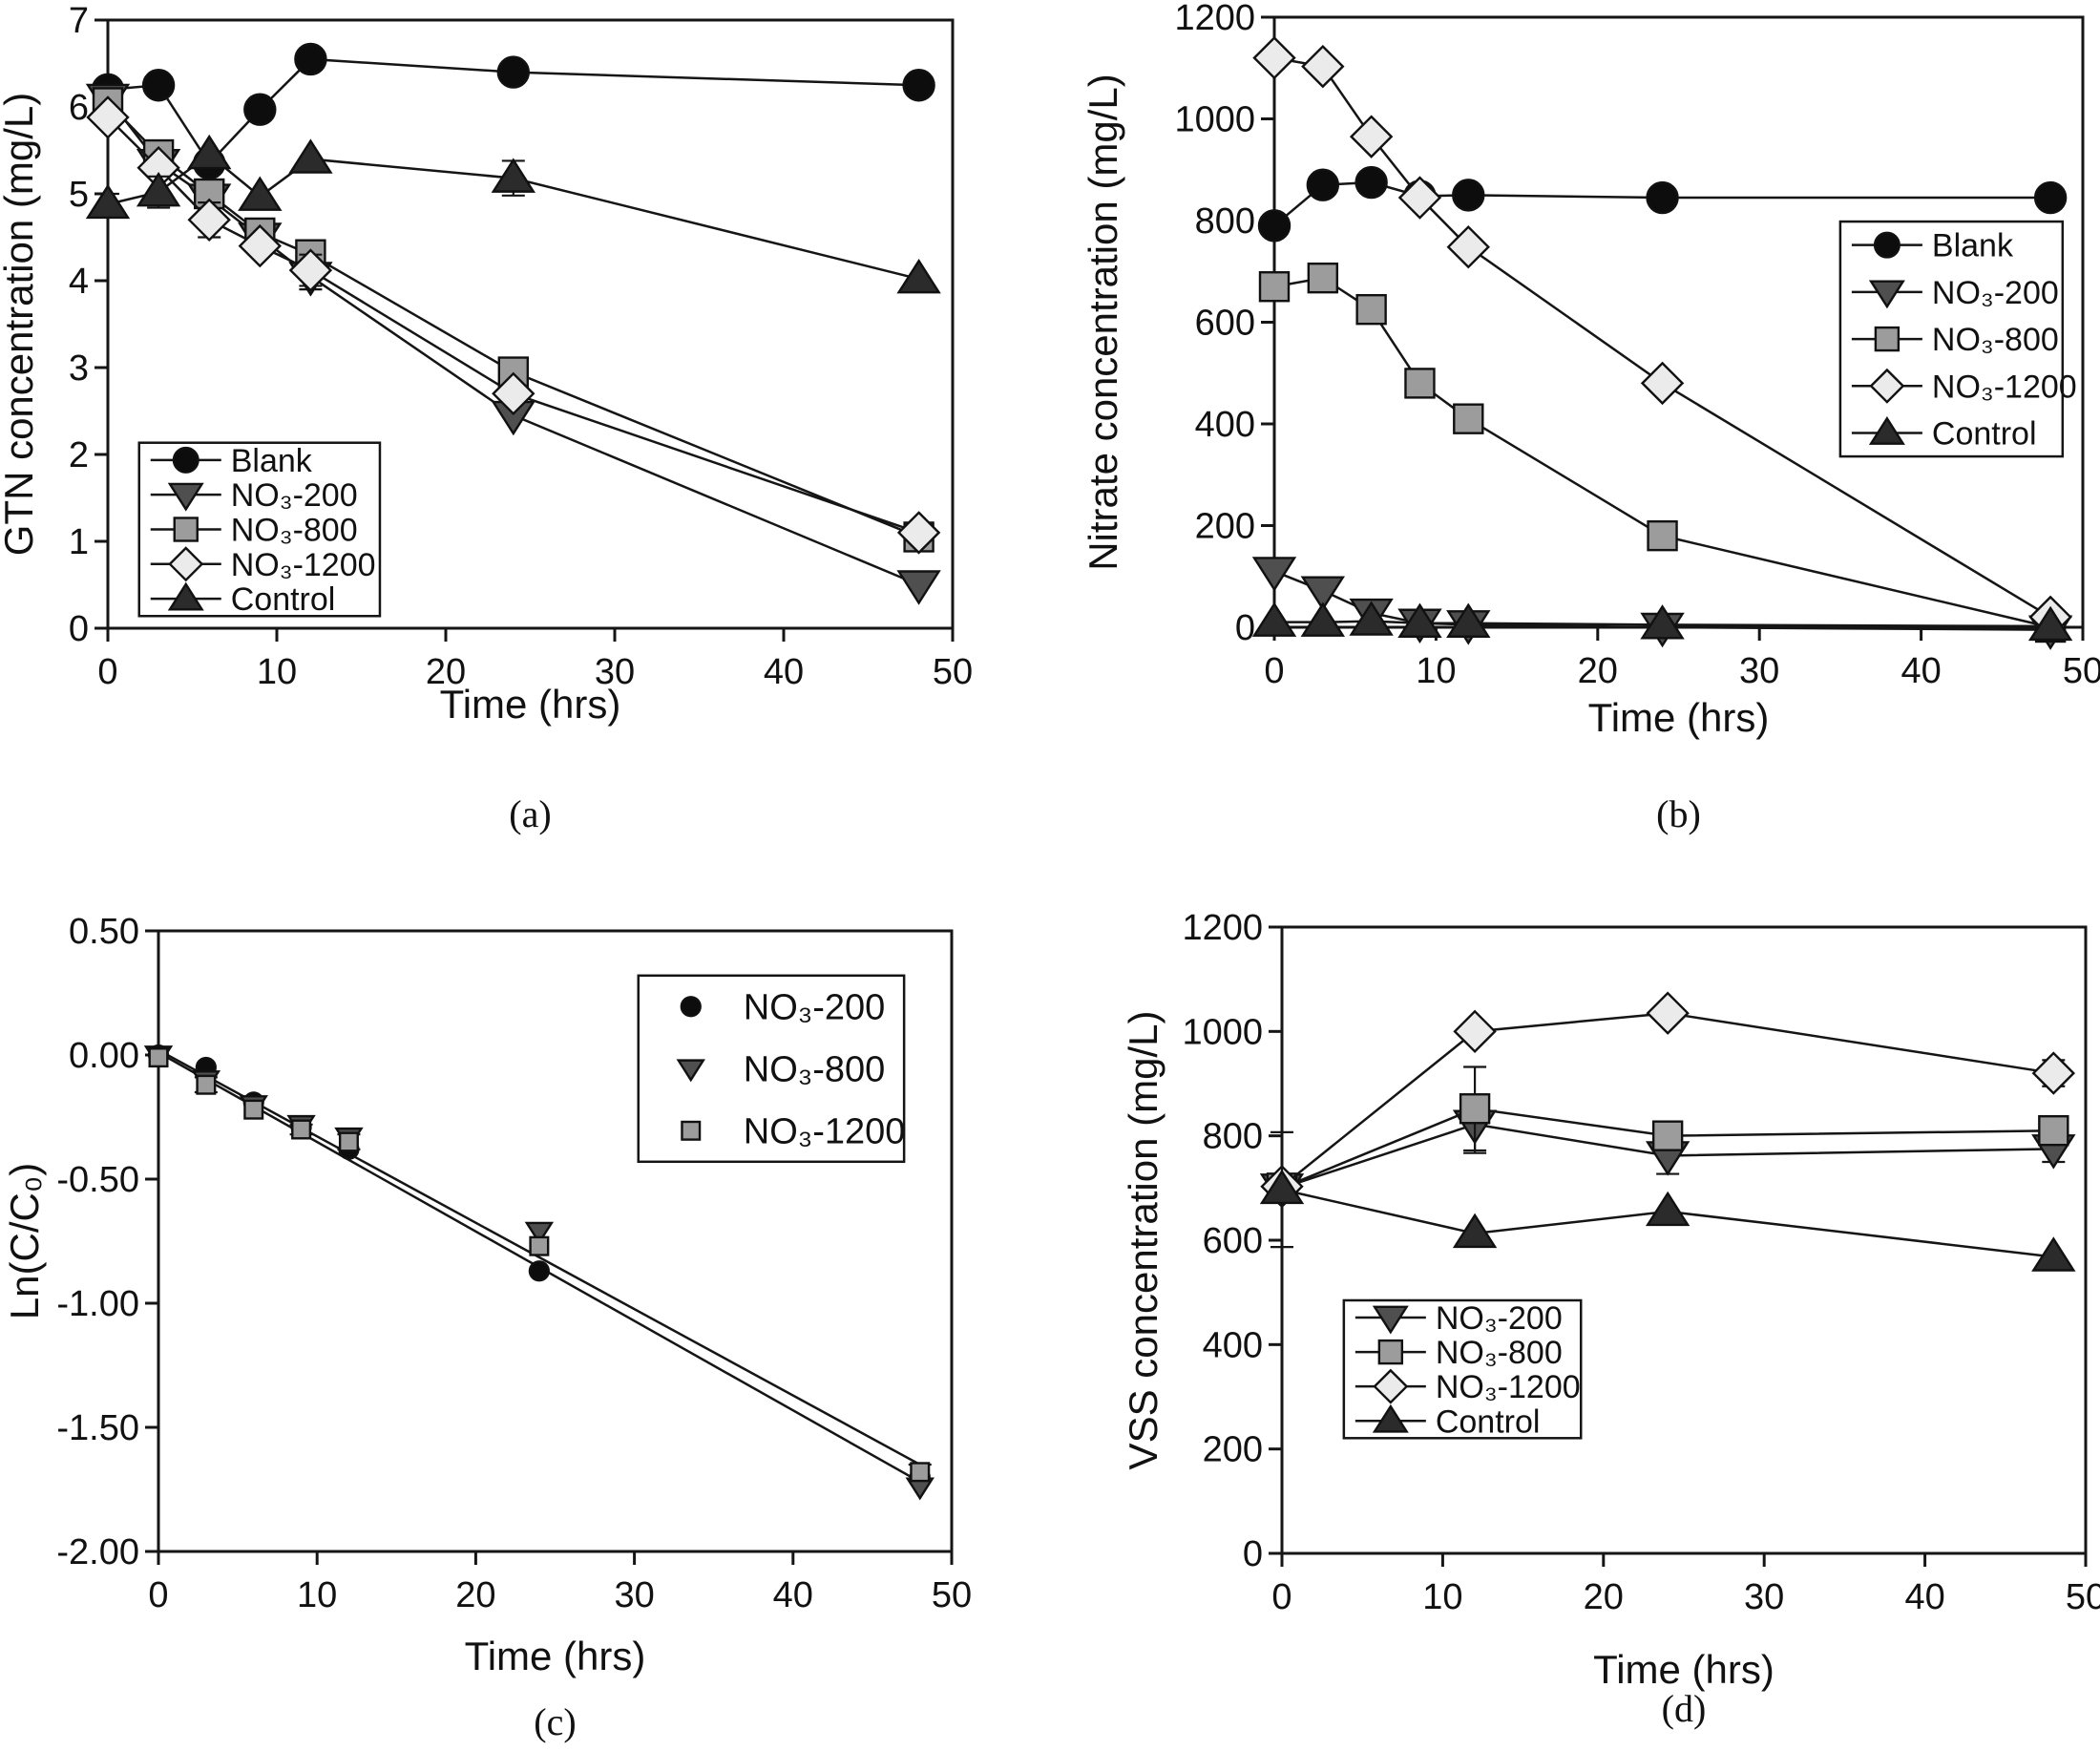  What do you see at coordinates (79, 21) in the screenshot?
I see `svg-text: 7` at bounding box center [79, 21].